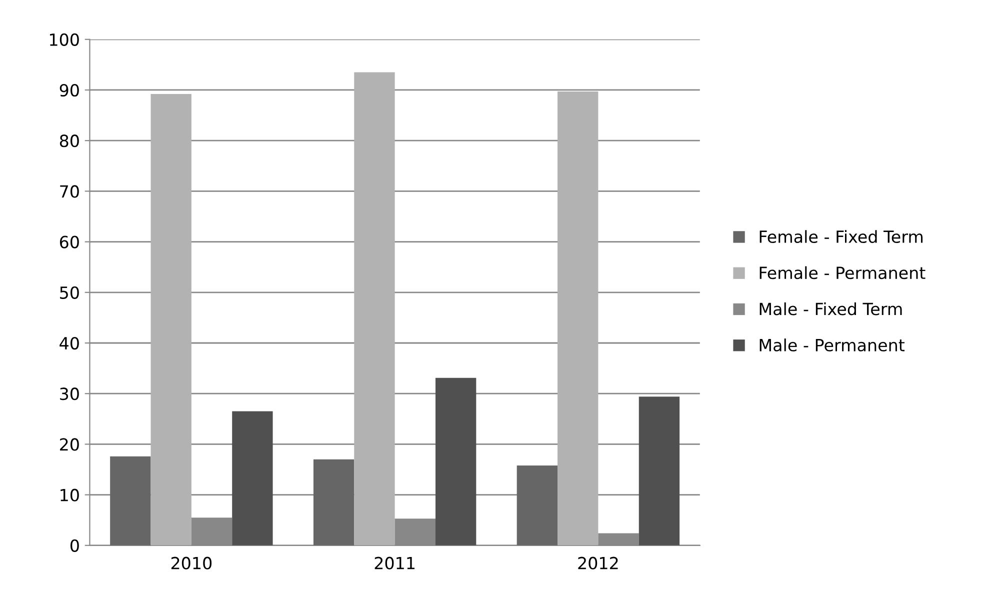  Describe the element at coordinates (69, 242) in the screenshot. I see `y-tick-label: 60` at that location.